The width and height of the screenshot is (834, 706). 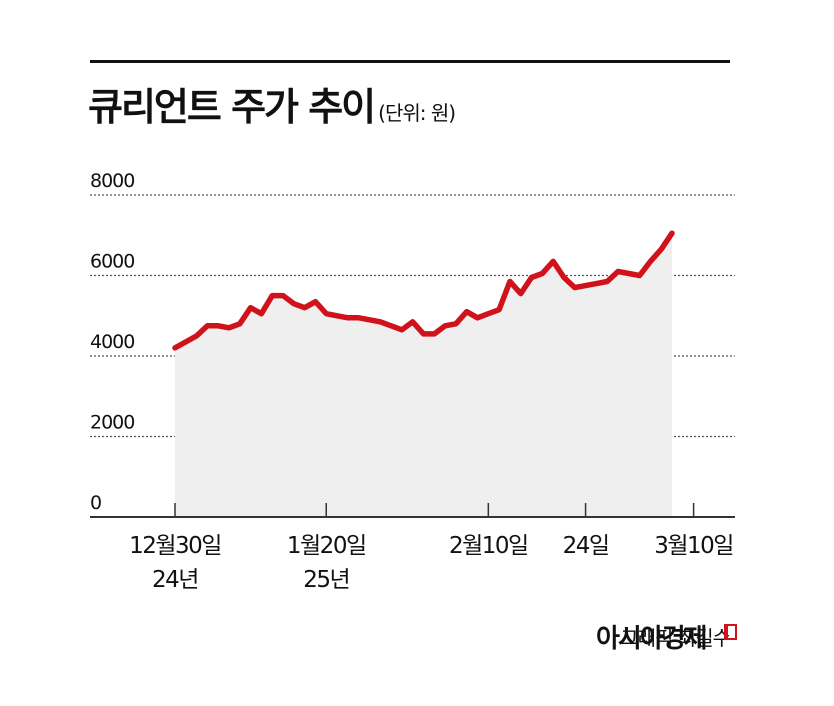 What do you see at coordinates (410, 61) in the screenshot?
I see `top-rule` at bounding box center [410, 61].